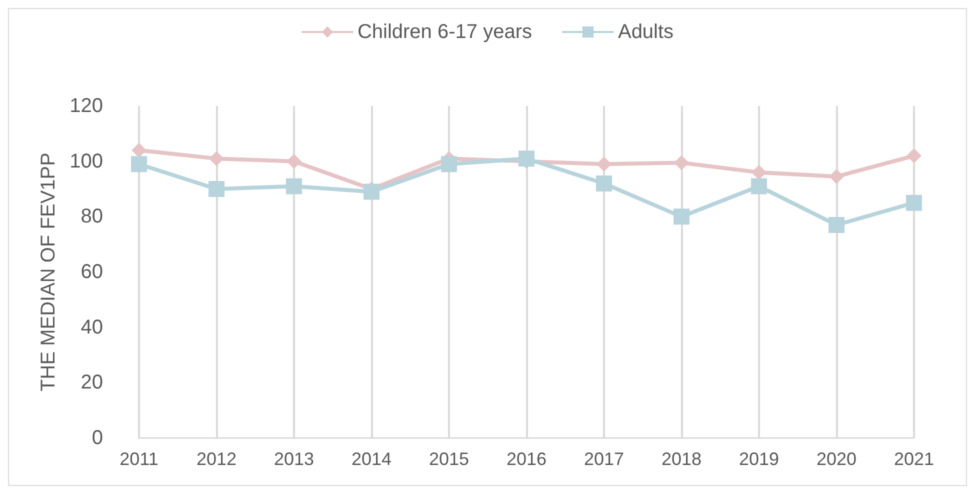 The image size is (975, 494). Describe the element at coordinates (91, 327) in the screenshot. I see `y-tick-label: 40` at that location.